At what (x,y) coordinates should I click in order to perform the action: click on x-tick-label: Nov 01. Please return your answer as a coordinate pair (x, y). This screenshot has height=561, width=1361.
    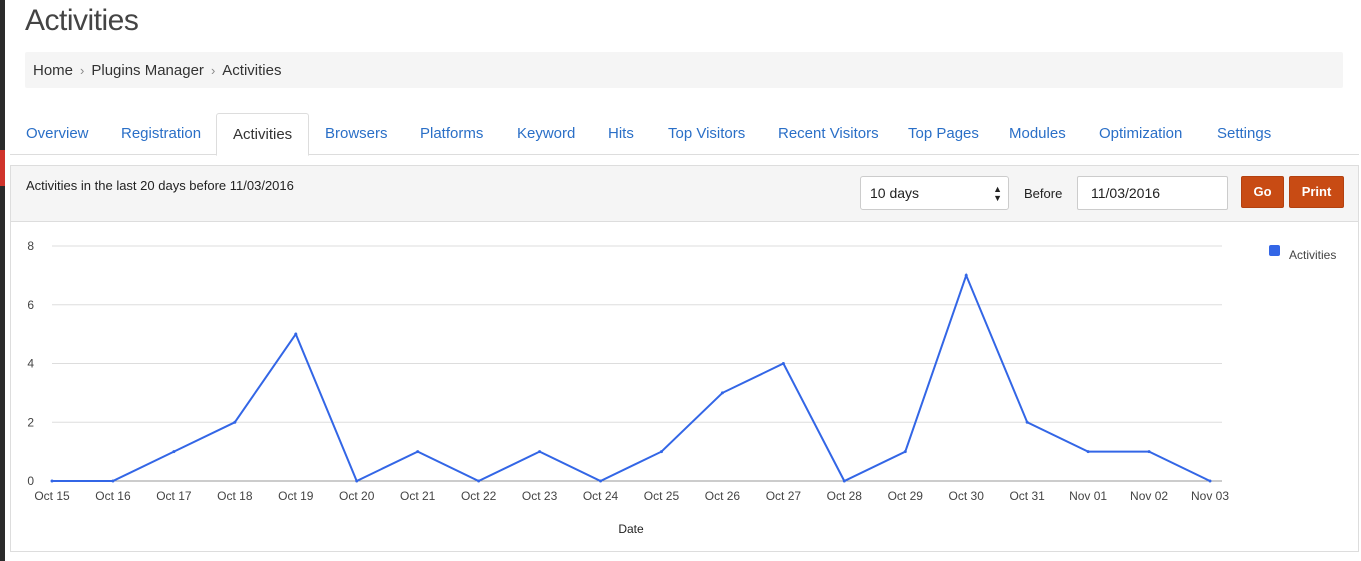
    Looking at the image, I should click on (1088, 496).